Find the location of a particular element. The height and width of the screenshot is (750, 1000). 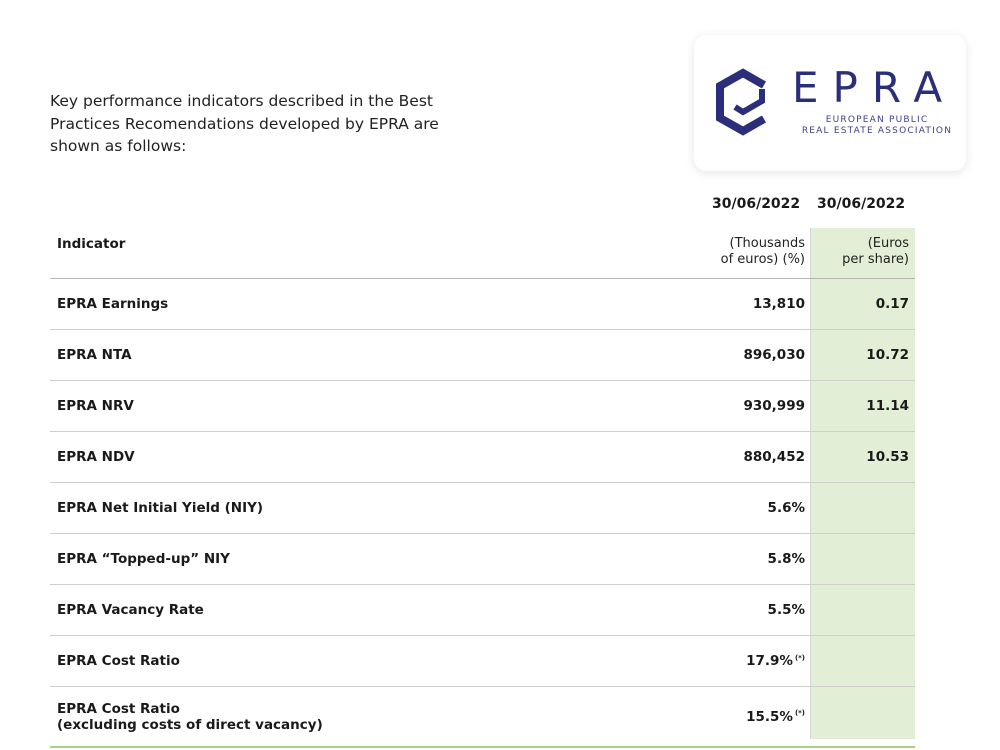

per-share-column-highlight is located at coordinates (862, 483).